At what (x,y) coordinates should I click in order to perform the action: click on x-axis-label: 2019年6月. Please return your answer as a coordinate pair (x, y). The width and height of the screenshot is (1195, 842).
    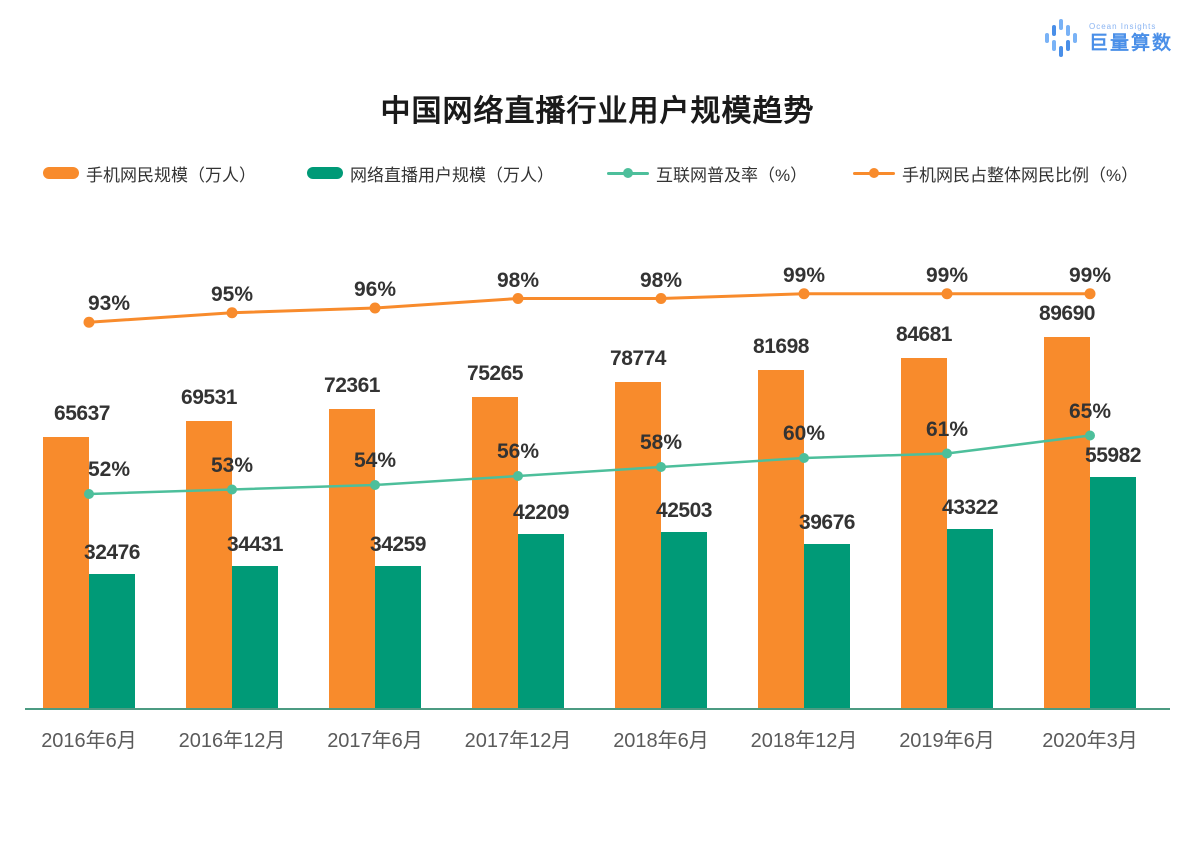
    Looking at the image, I should click on (947, 741).